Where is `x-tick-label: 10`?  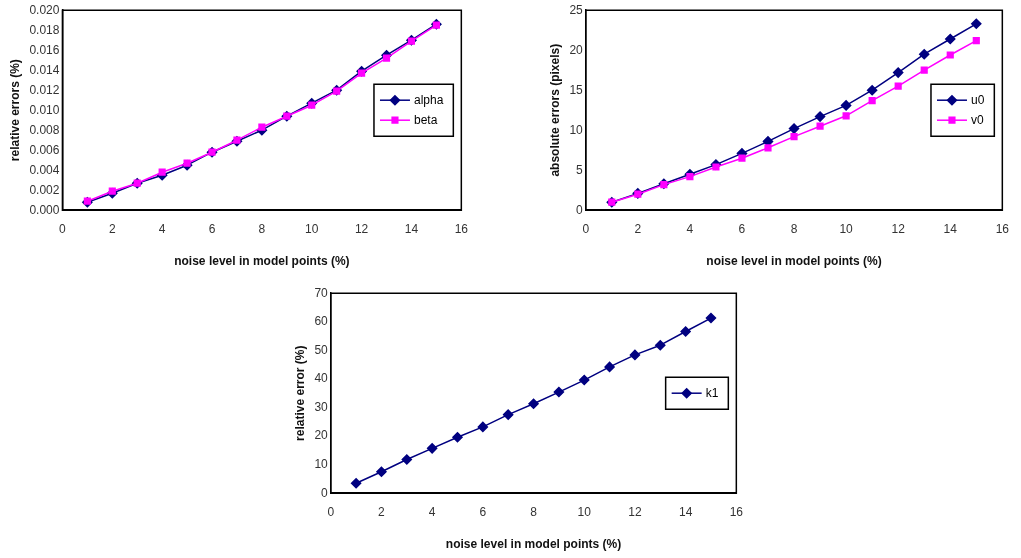
x-tick-label: 10 is located at coordinates (846, 228).